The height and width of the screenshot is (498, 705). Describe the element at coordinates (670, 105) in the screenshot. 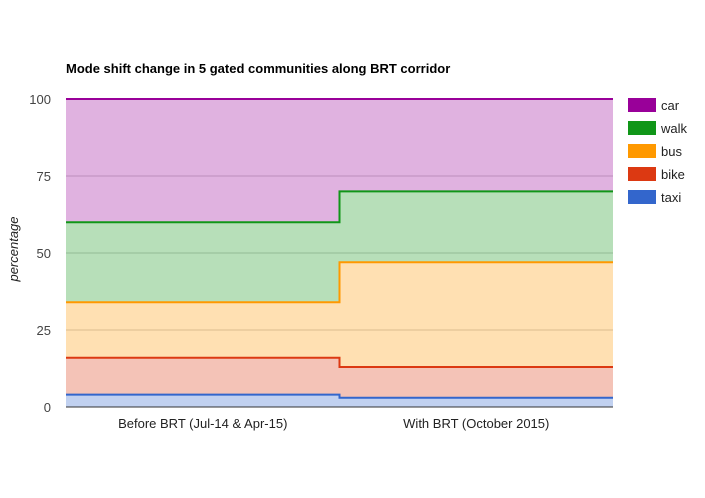

I see `legend-label-car: car` at that location.